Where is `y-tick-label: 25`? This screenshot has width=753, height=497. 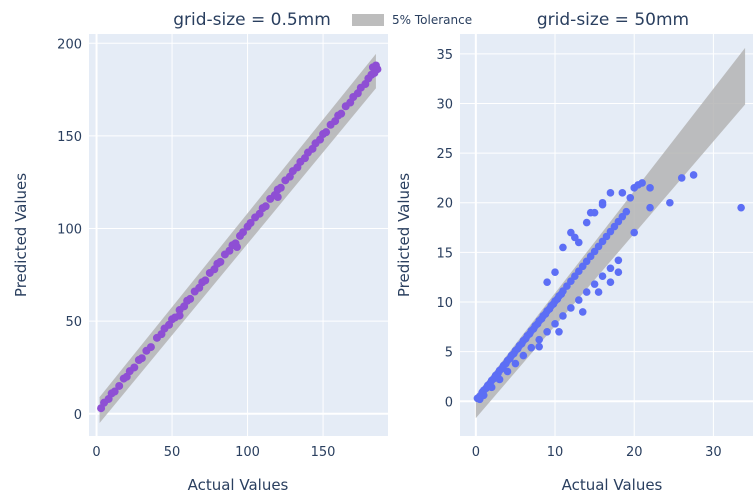 y-tick-label: 25 is located at coordinates (444, 154).